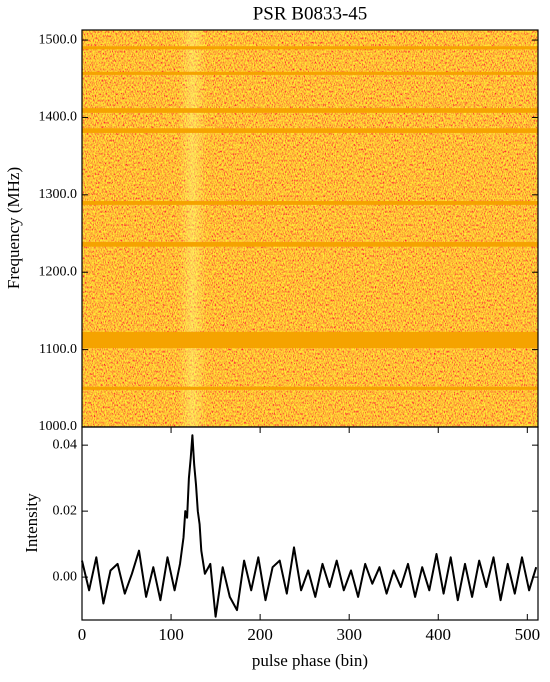 The width and height of the screenshot is (550, 682). Describe the element at coordinates (58, 349) in the screenshot. I see `y-tick-label: 1100.0` at that location.